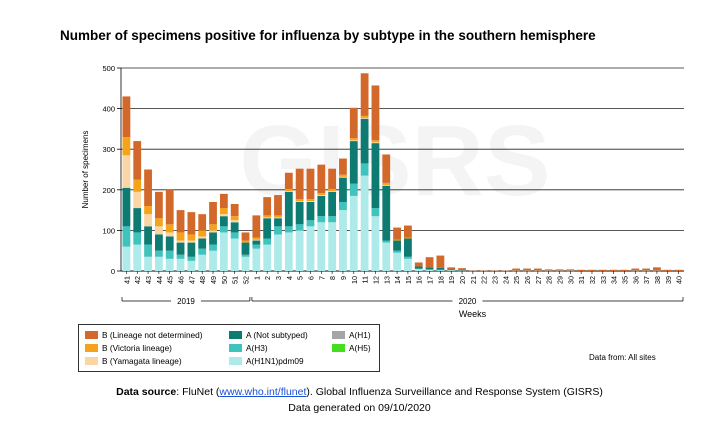 This screenshot has width=719, height=436. I want to click on bar-segment-3-s4, so click(278, 216).